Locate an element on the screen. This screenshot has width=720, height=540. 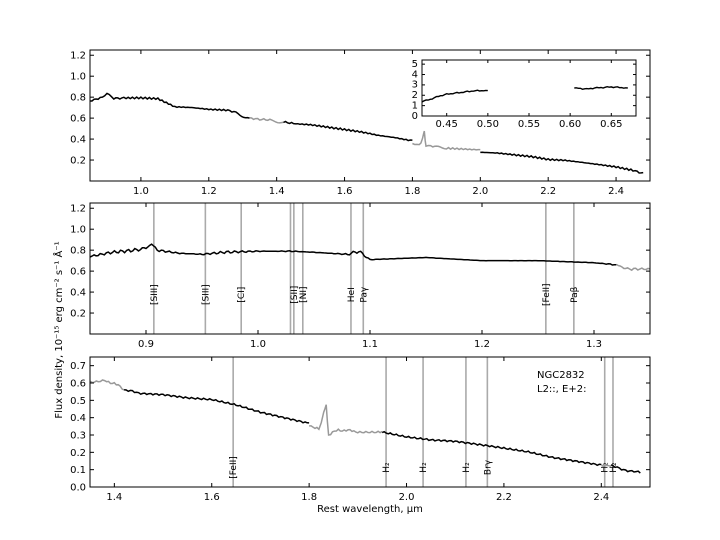
x-tick-label: 1.1 is located at coordinates (370, 344).